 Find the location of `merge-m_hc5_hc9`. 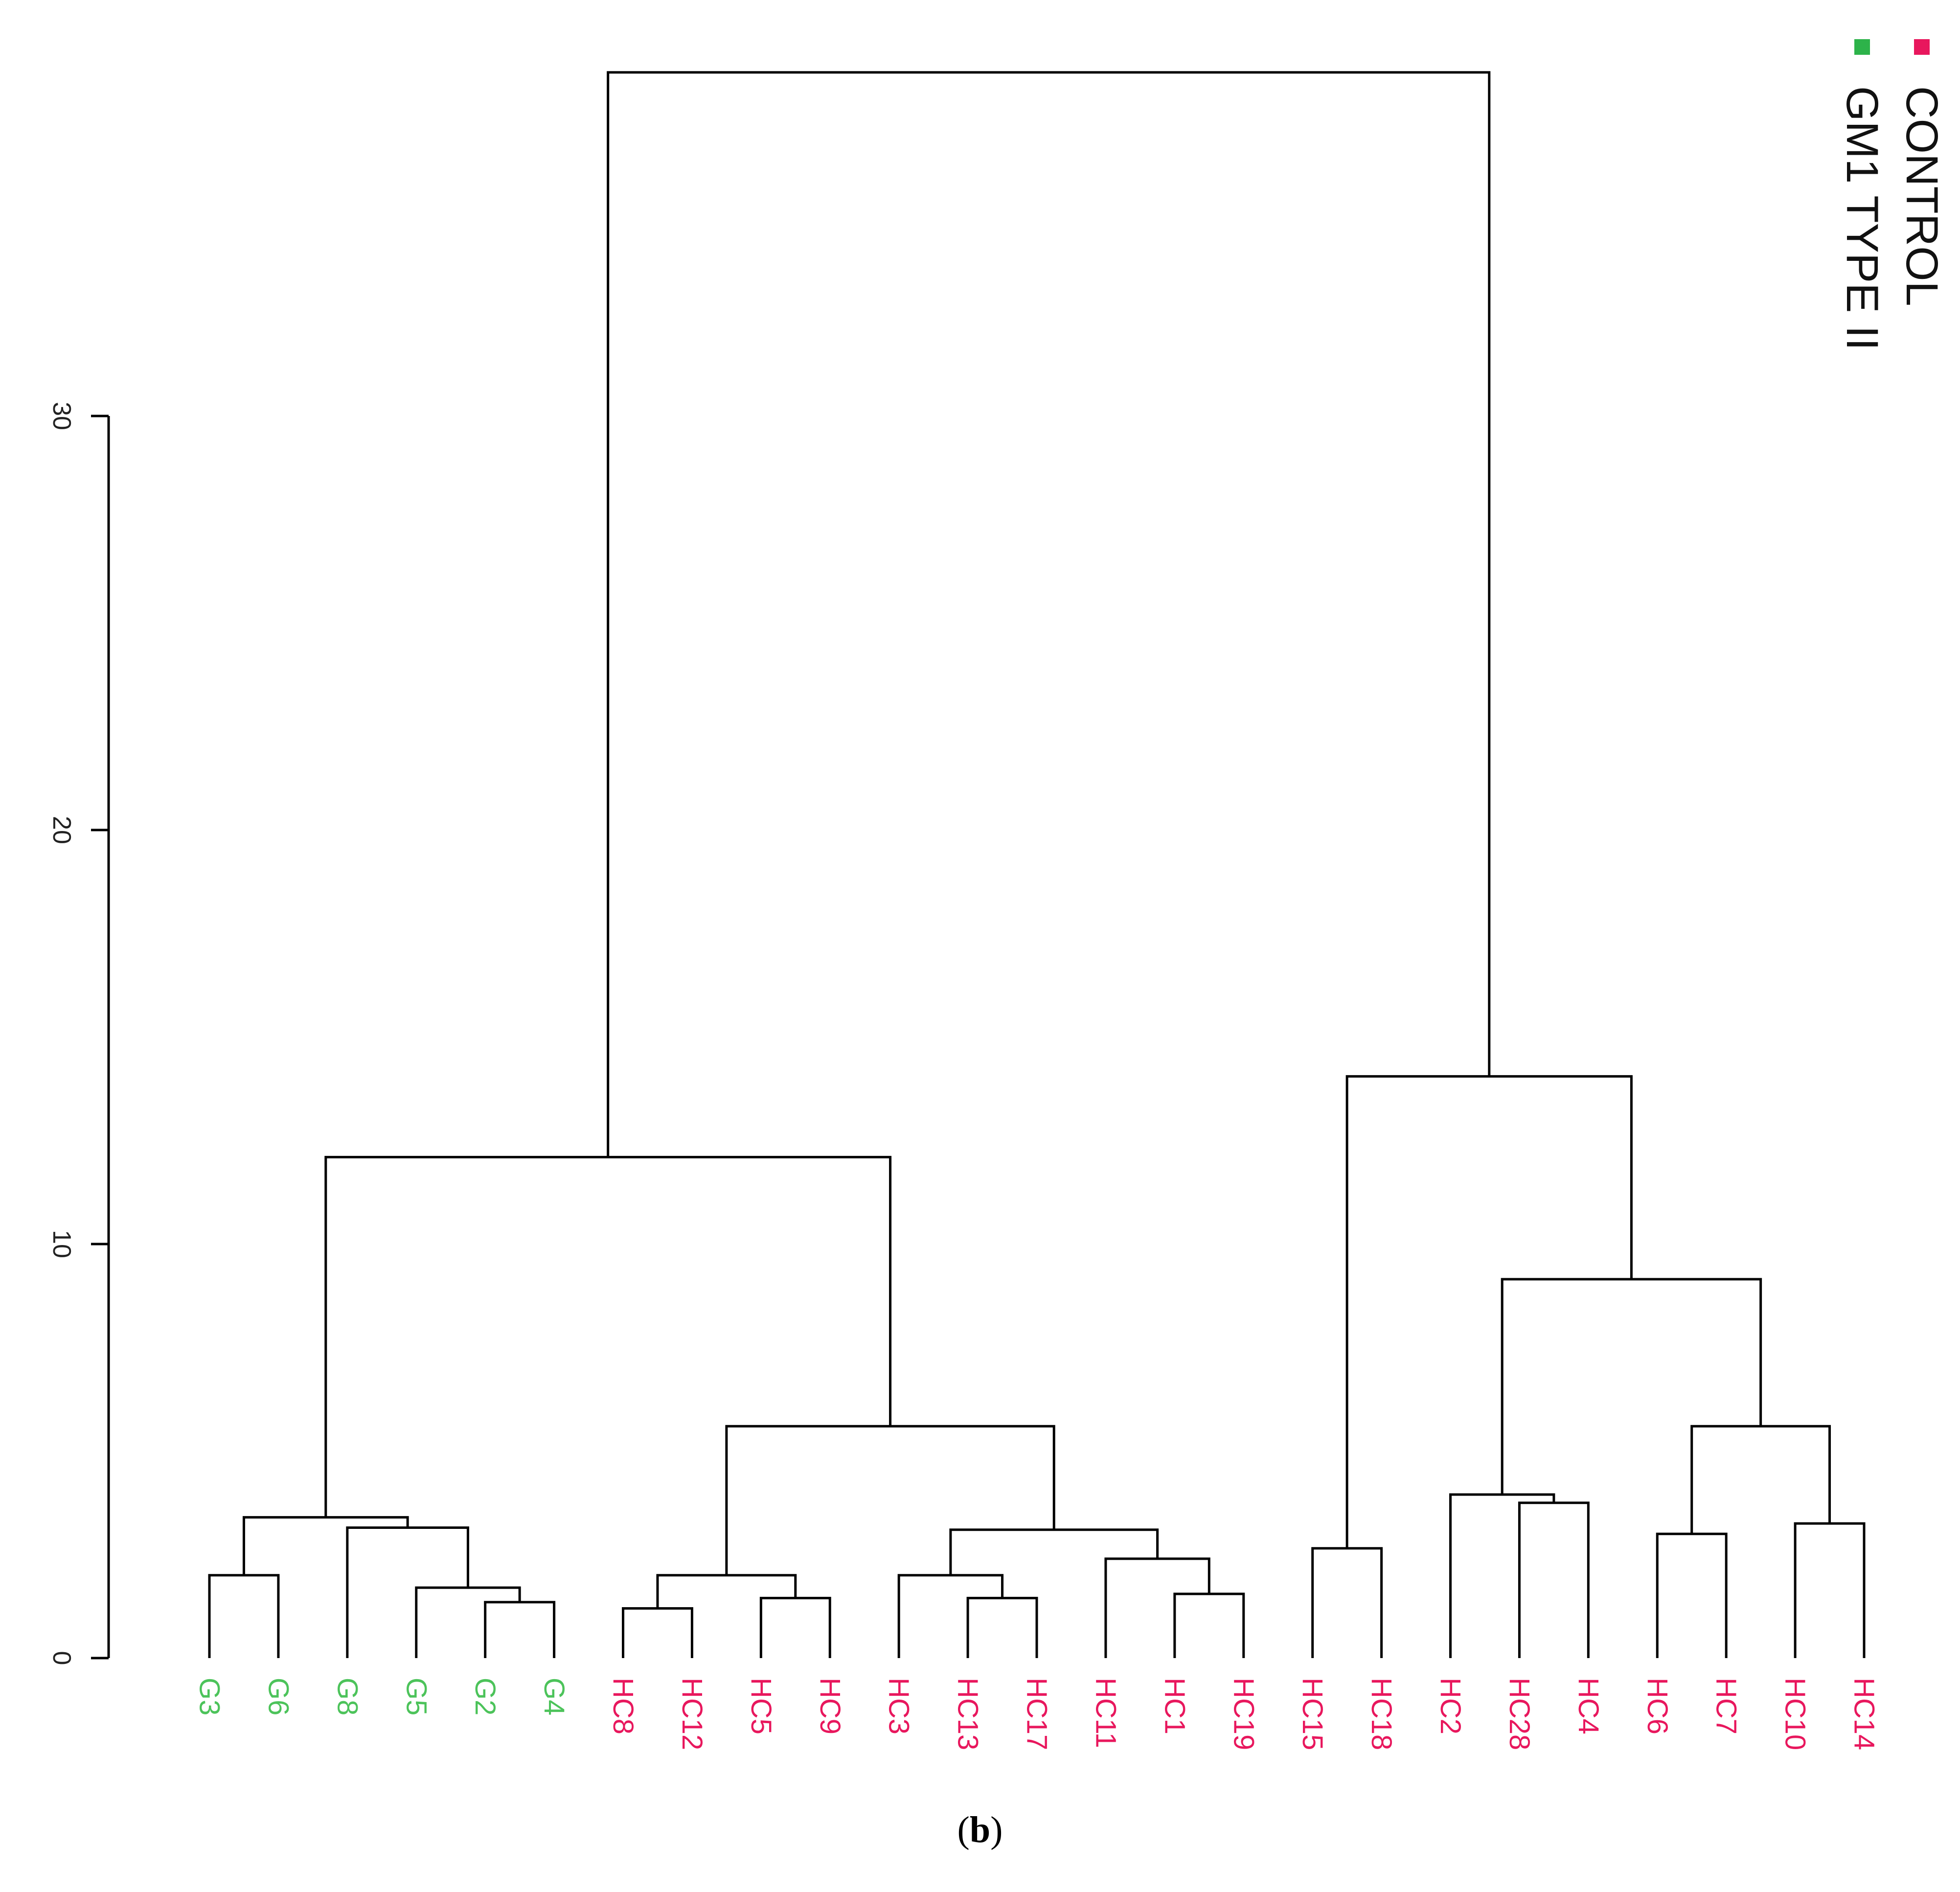

merge-m_hc5_hc9 is located at coordinates (795, 1627).